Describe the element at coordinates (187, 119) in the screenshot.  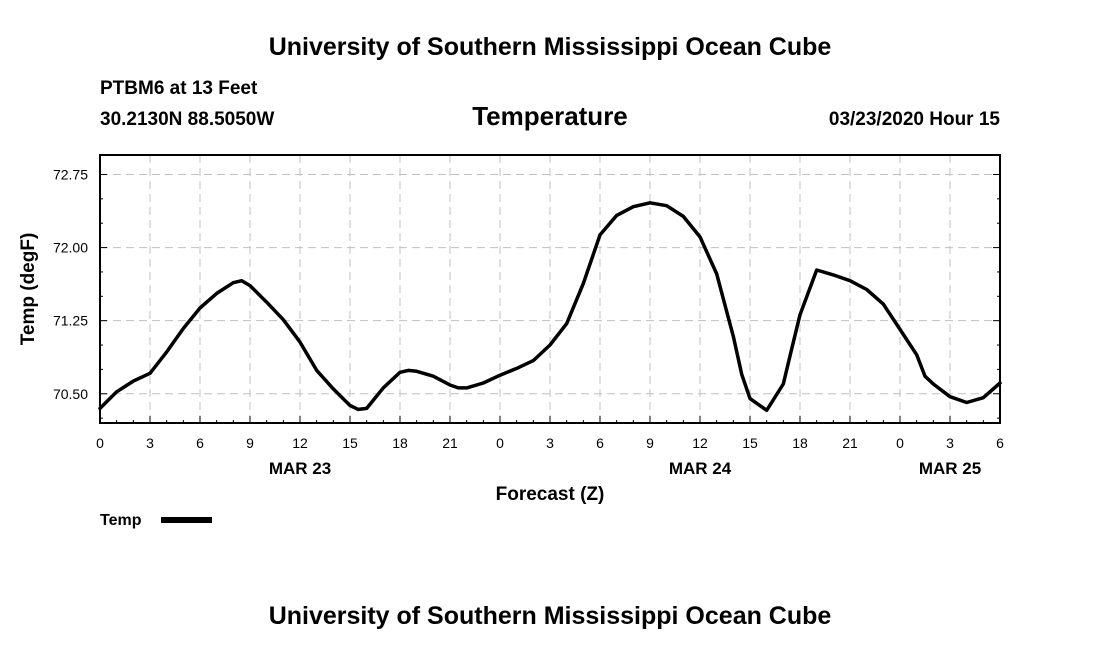
I see `coordinates-label: 30.2130N 88.5050W` at that location.